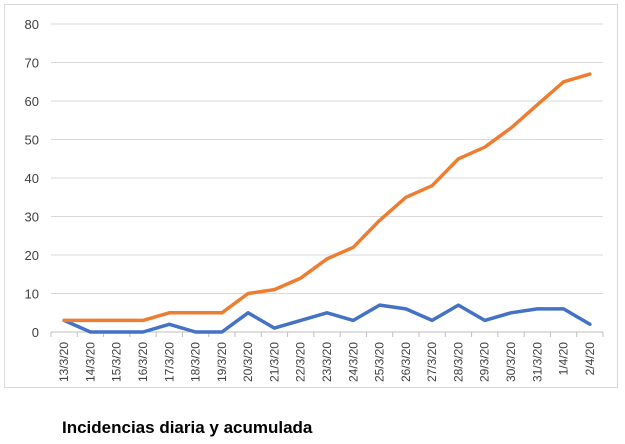 This screenshot has height=444, width=625. I want to click on x-tick-label: 13/3/20, so click(64, 362).